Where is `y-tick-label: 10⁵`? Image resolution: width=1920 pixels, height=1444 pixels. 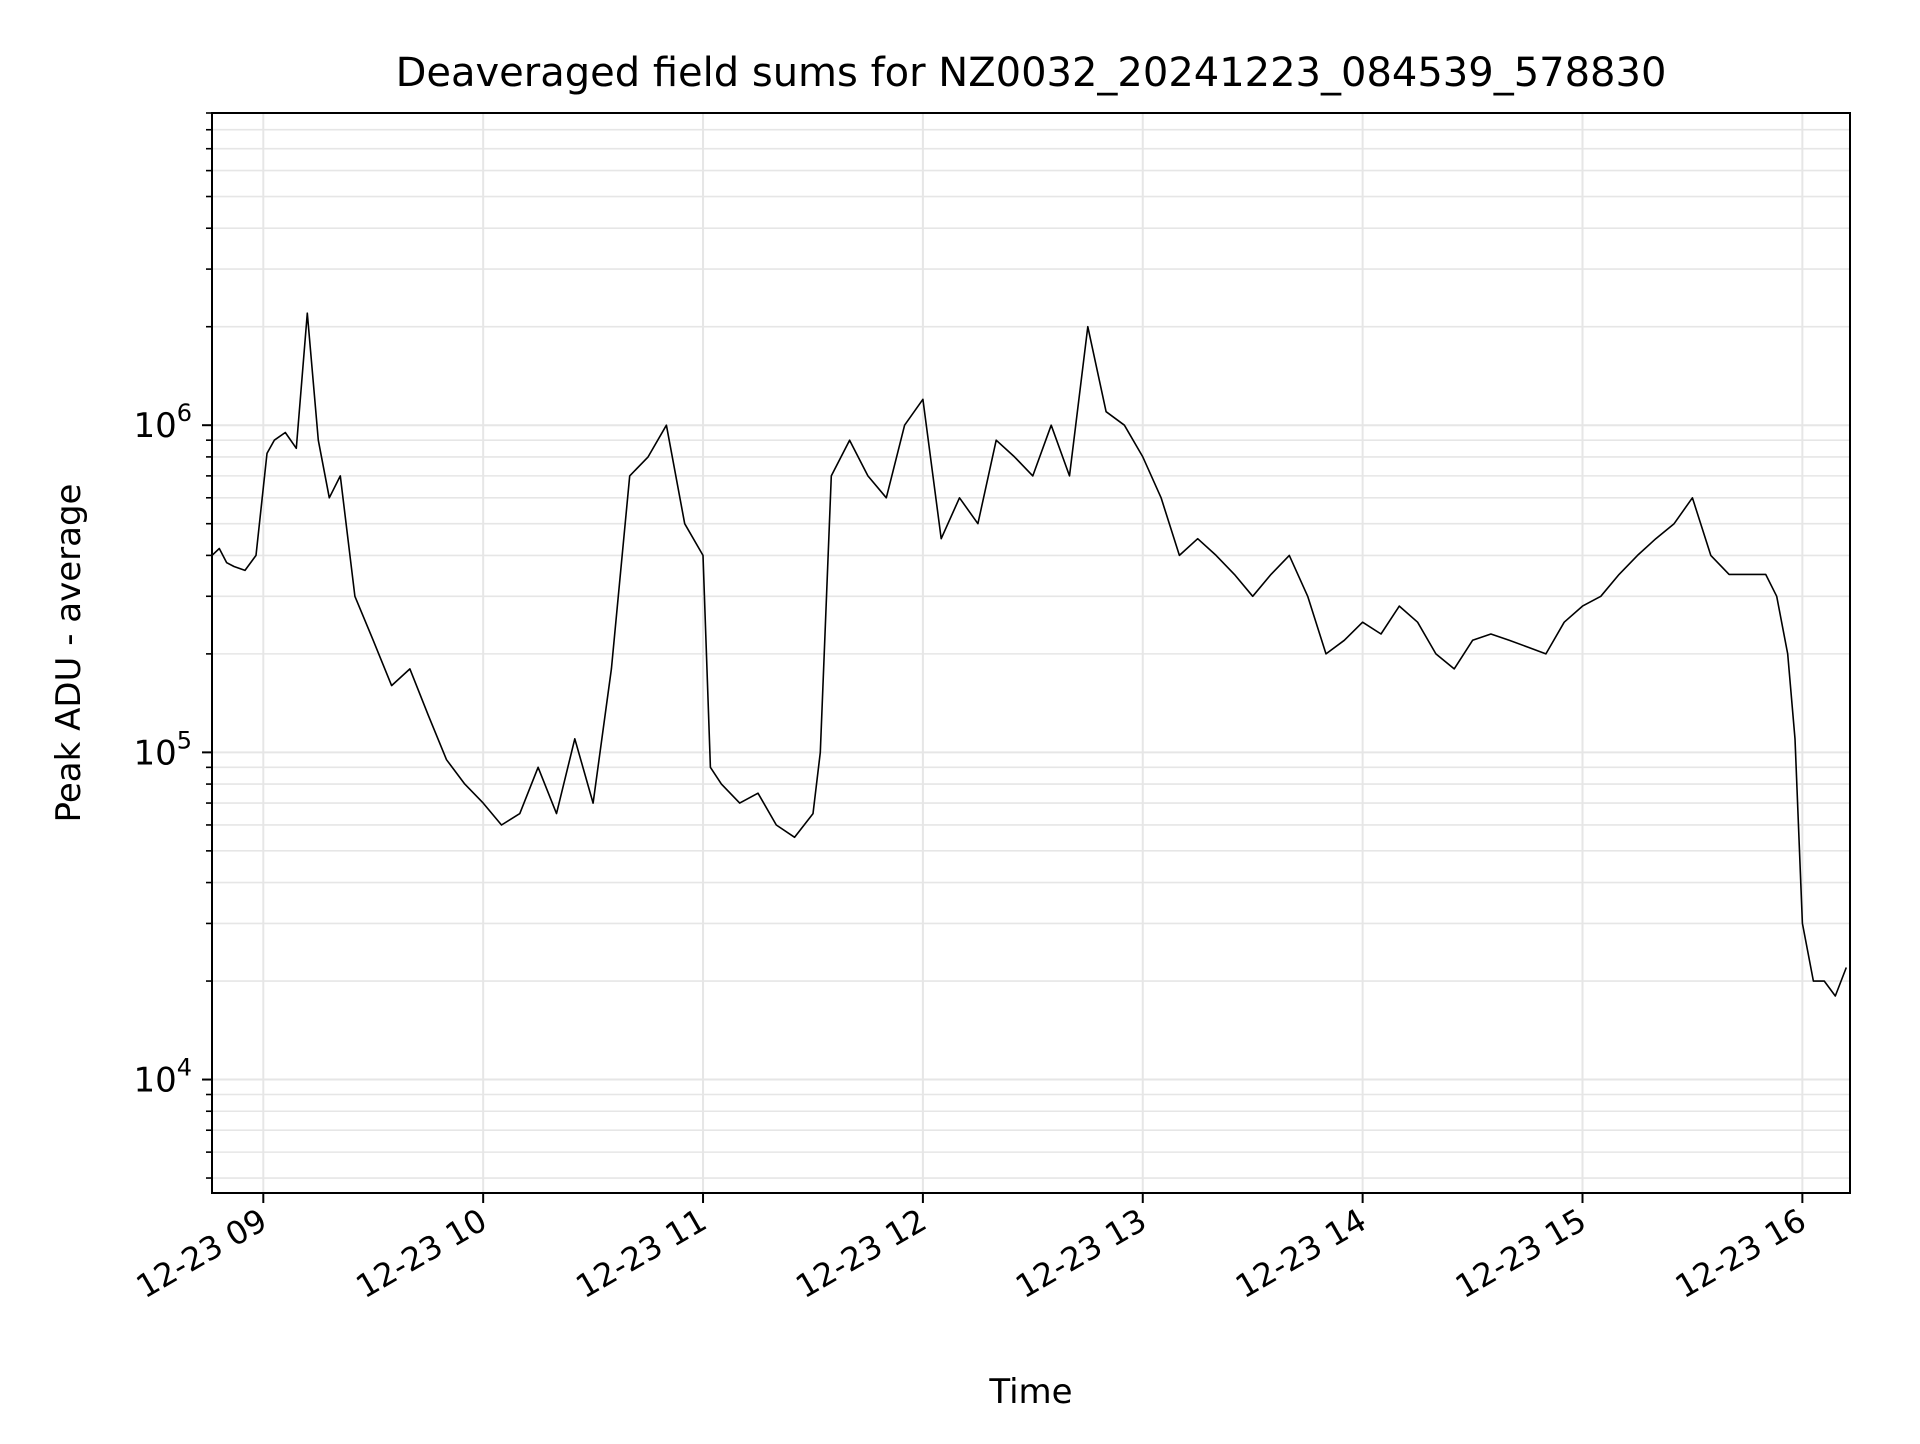
y-tick-label: 10⁵ is located at coordinates (162, 749).